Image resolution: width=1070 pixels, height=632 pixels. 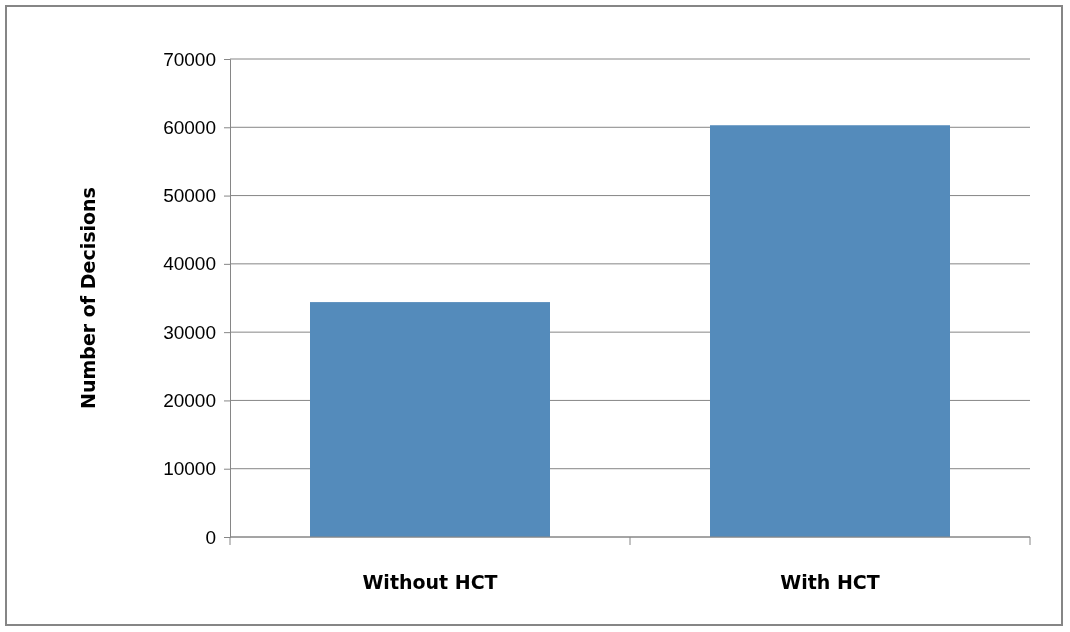 I want to click on y-tick-label: 60000, so click(x=189, y=127).